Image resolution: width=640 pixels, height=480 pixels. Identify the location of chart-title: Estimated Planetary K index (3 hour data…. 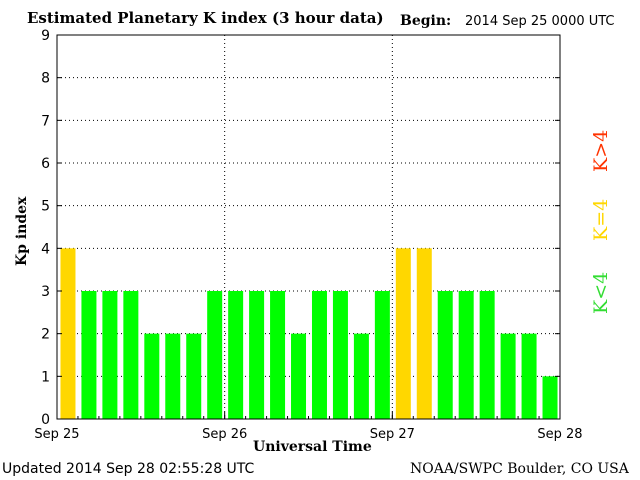
(205, 18).